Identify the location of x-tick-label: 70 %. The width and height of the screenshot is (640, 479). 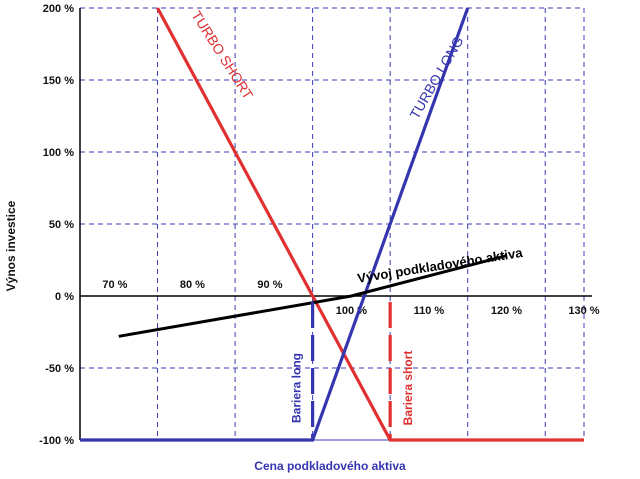
(114, 285).